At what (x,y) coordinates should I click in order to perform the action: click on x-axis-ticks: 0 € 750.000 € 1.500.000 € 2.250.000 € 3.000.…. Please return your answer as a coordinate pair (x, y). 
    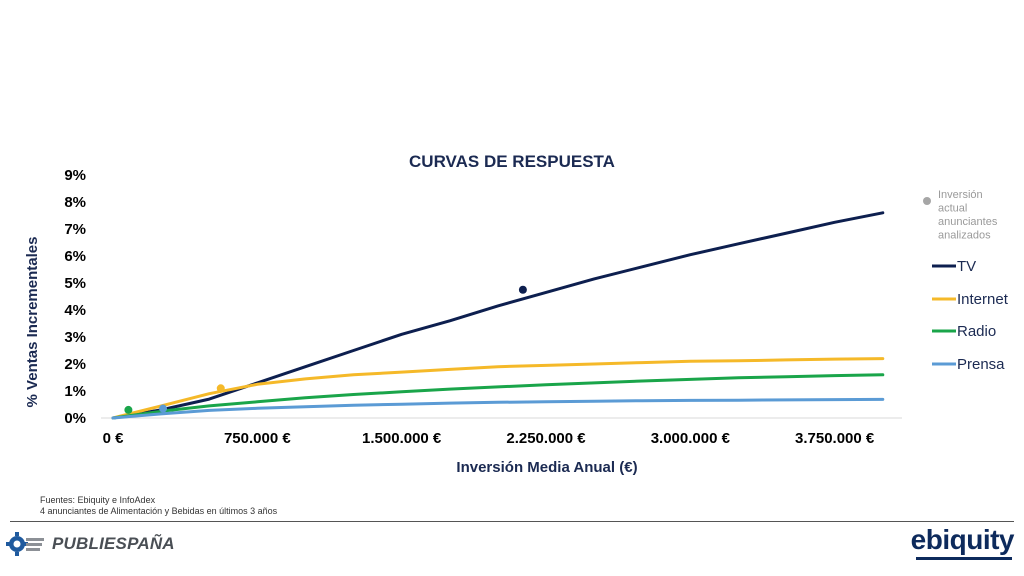
    Looking at the image, I should click on (489, 438).